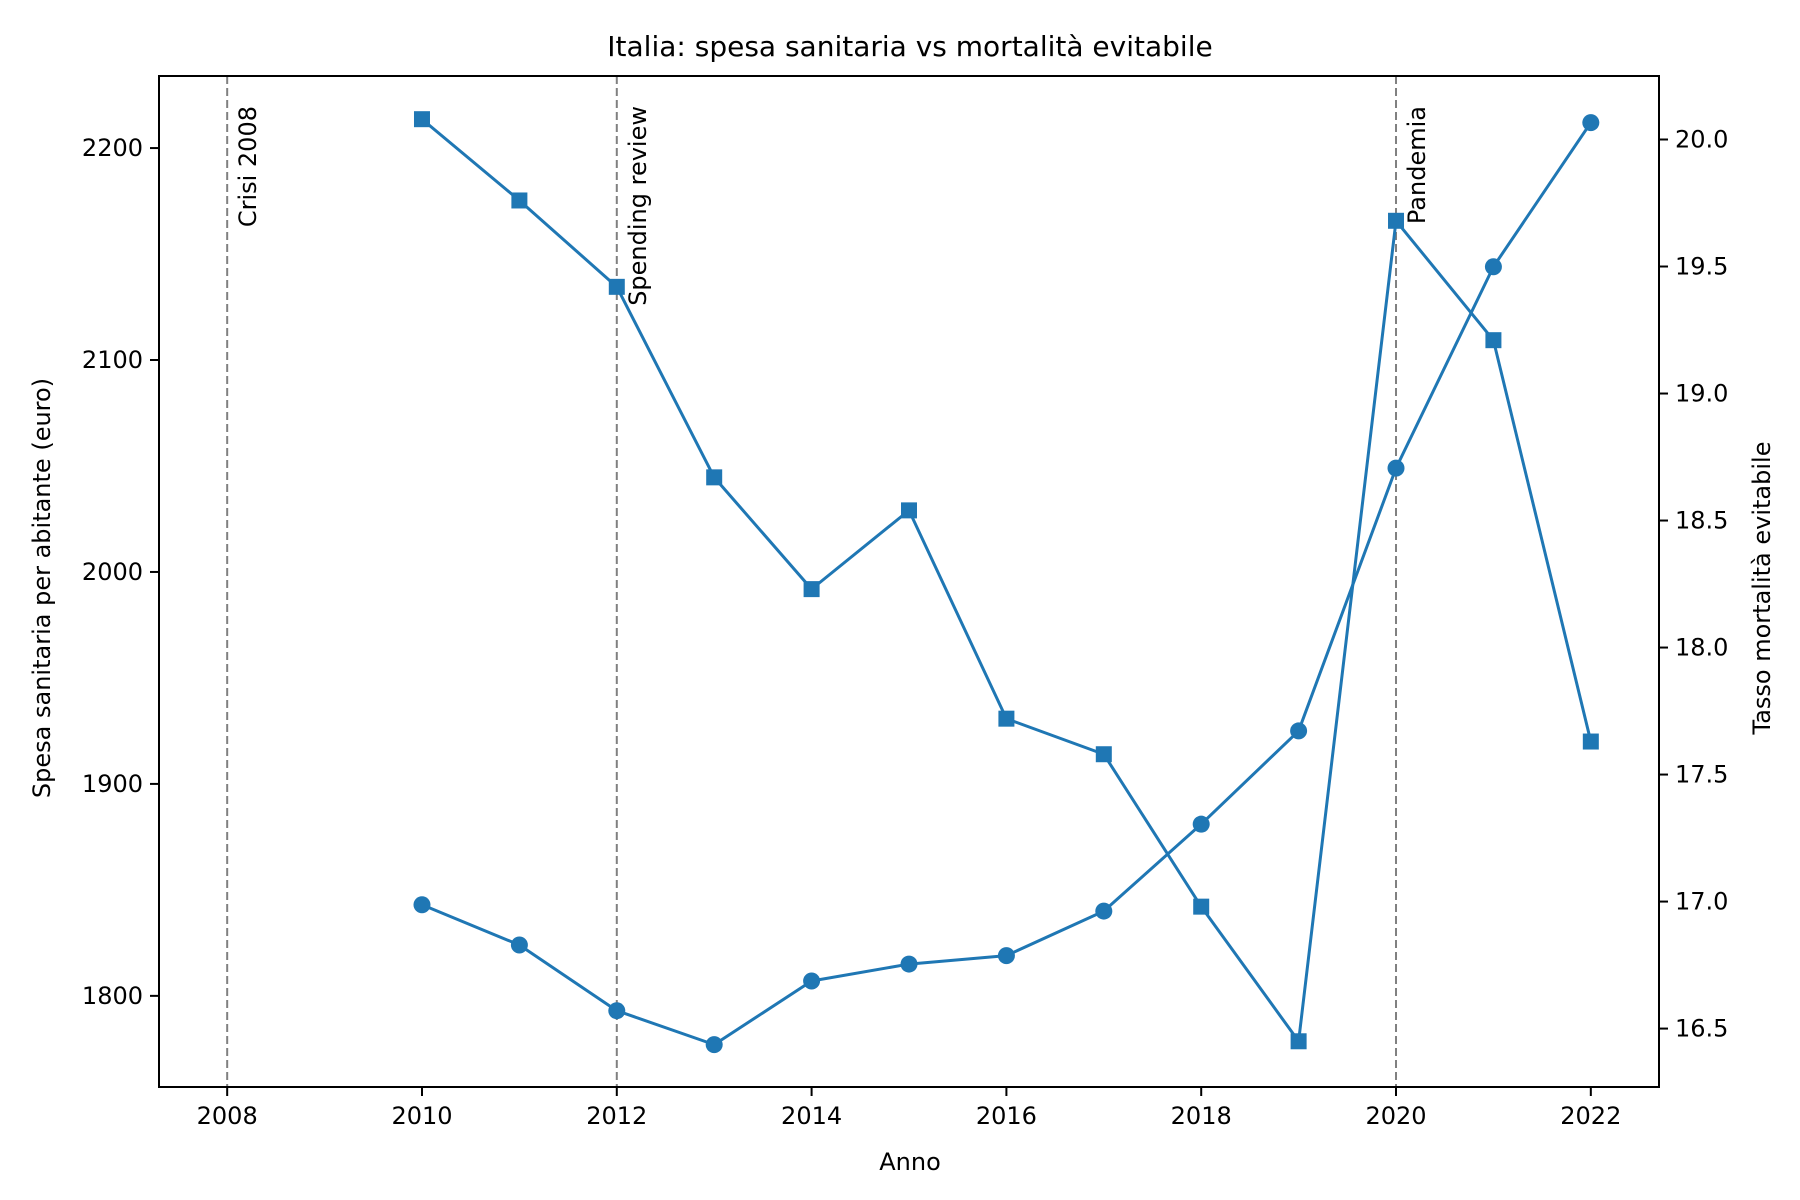 Image resolution: width=1800 pixels, height=1200 pixels. Describe the element at coordinates (112, 784) in the screenshot. I see `y-left-tick-label: 1900` at that location.